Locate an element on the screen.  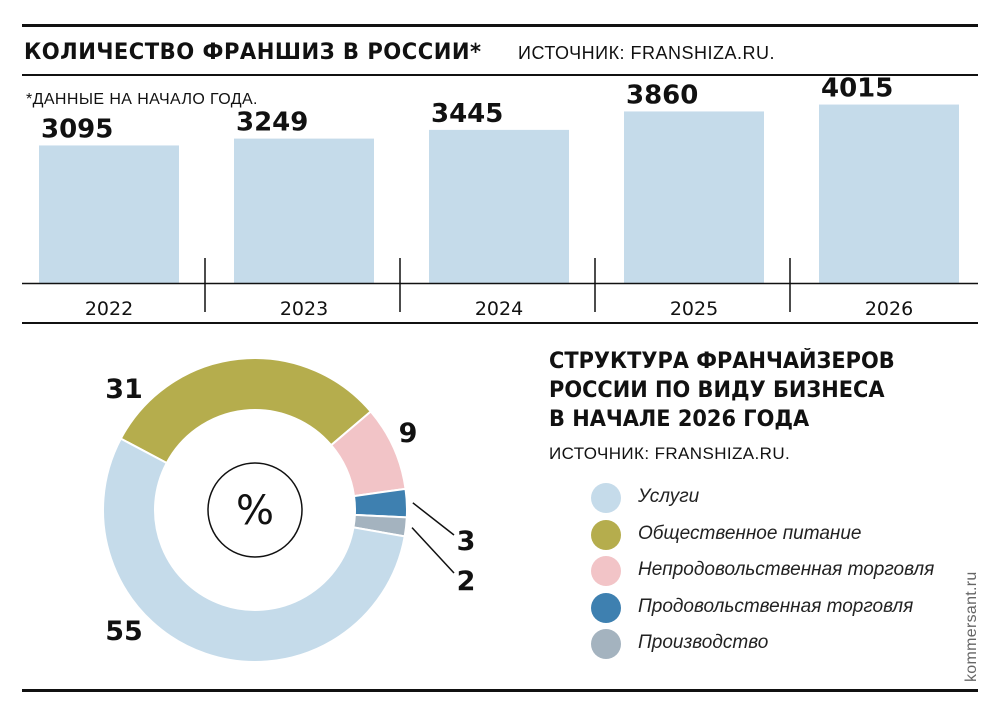
x-tick-label: 2023 is located at coordinates (304, 309).